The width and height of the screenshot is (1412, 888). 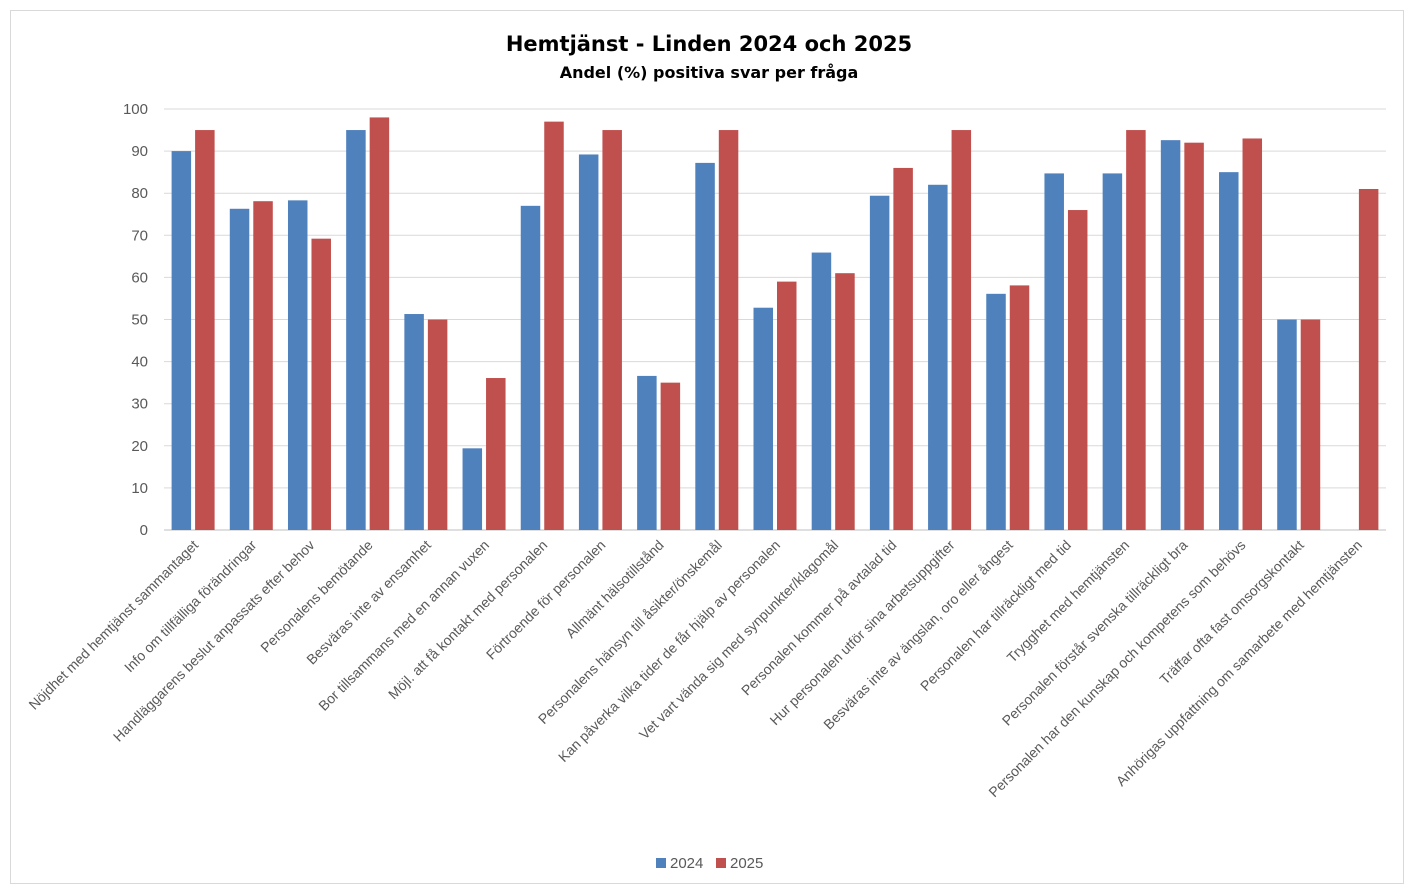 What do you see at coordinates (721, 863) in the screenshot?
I see `legend-swatch-2025` at bounding box center [721, 863].